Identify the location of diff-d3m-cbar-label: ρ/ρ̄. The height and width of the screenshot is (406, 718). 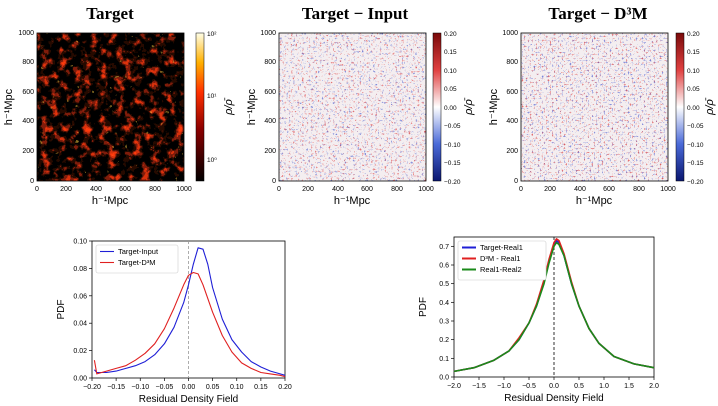
(710, 106).